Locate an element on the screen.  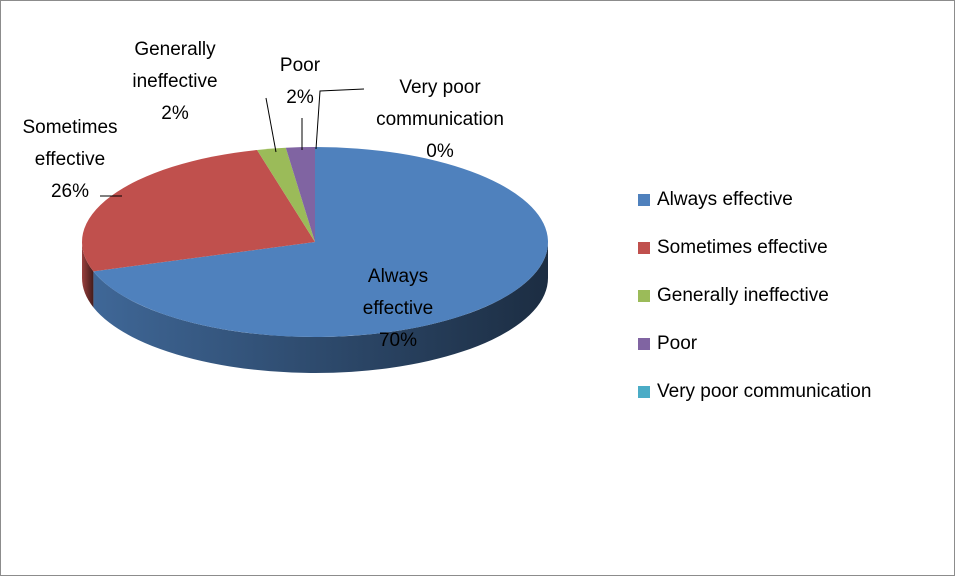
data-label-value: 70% is located at coordinates (398, 340).